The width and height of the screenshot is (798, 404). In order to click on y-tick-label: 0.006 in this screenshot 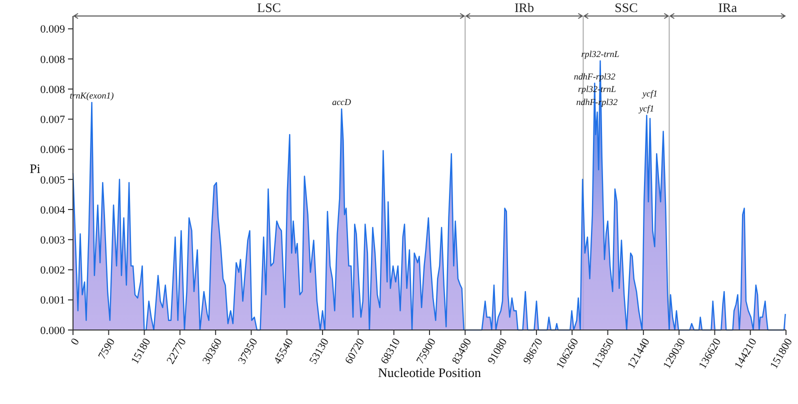, I will do `click(53, 150)`.